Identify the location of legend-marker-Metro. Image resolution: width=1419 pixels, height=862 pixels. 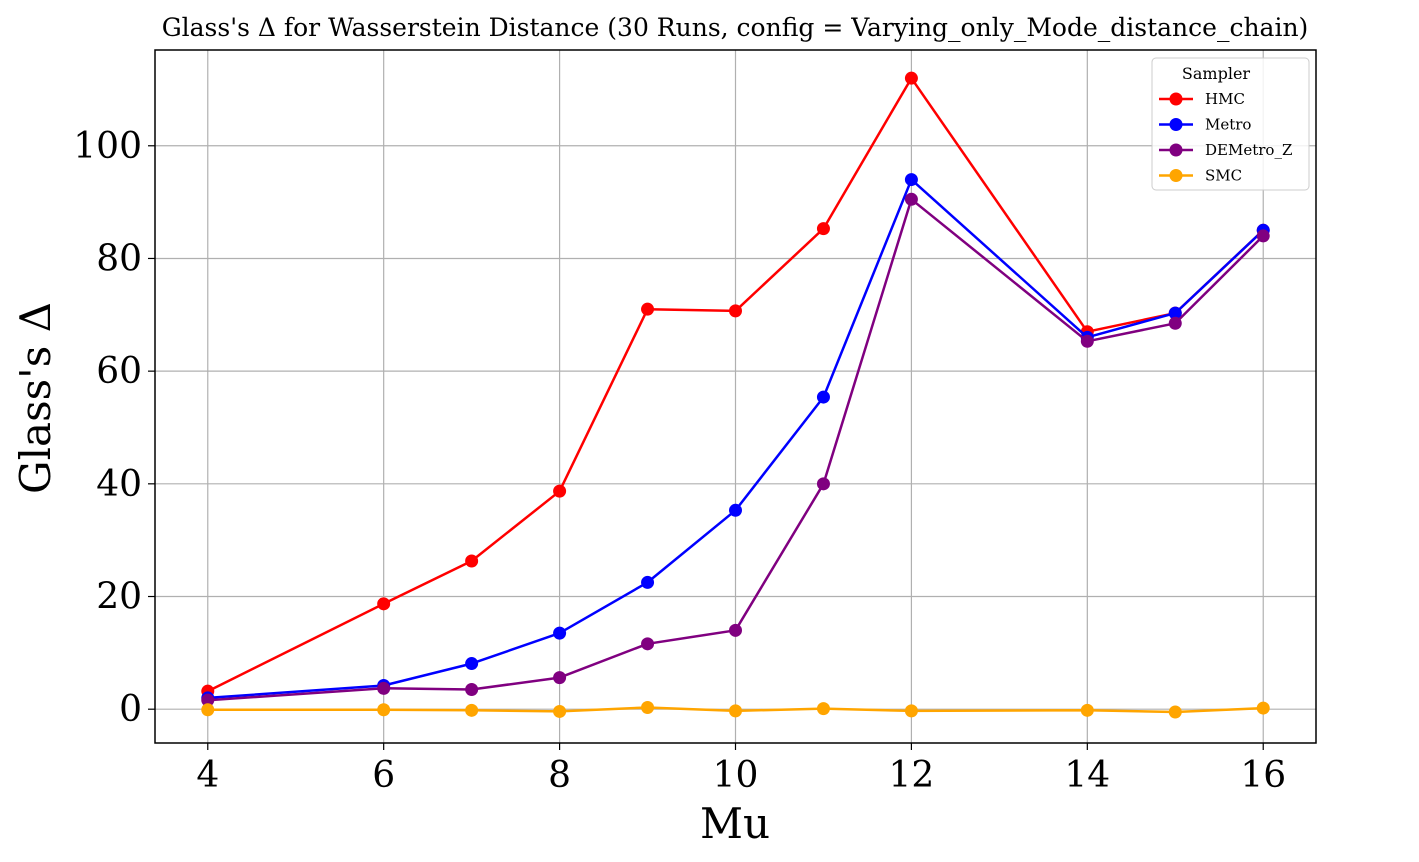
(1176, 124).